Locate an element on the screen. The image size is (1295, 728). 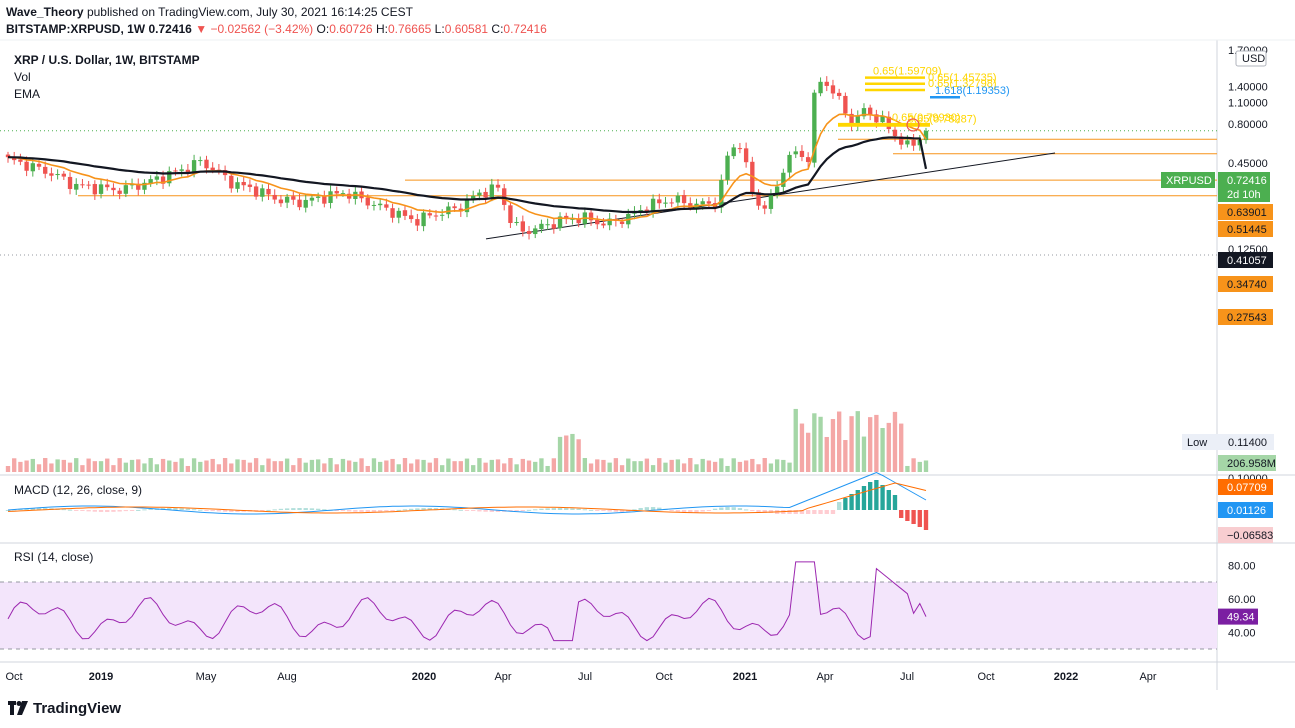
ema-fast-line is located at coordinates (467, 167).